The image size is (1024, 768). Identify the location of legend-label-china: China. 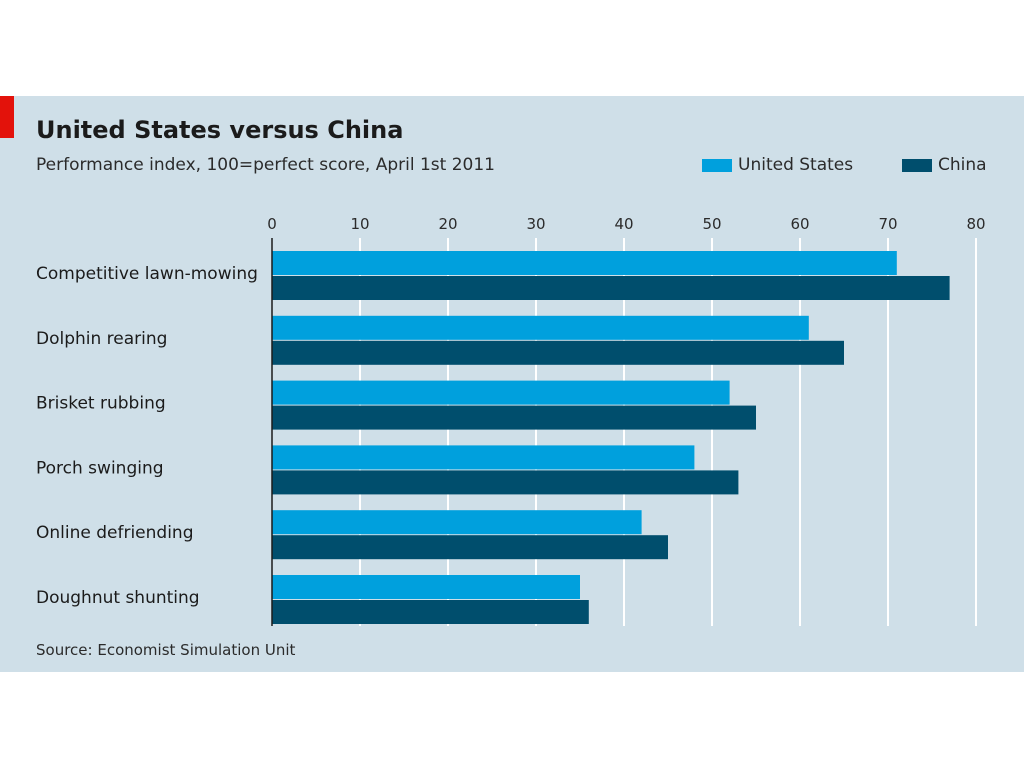
(962, 165).